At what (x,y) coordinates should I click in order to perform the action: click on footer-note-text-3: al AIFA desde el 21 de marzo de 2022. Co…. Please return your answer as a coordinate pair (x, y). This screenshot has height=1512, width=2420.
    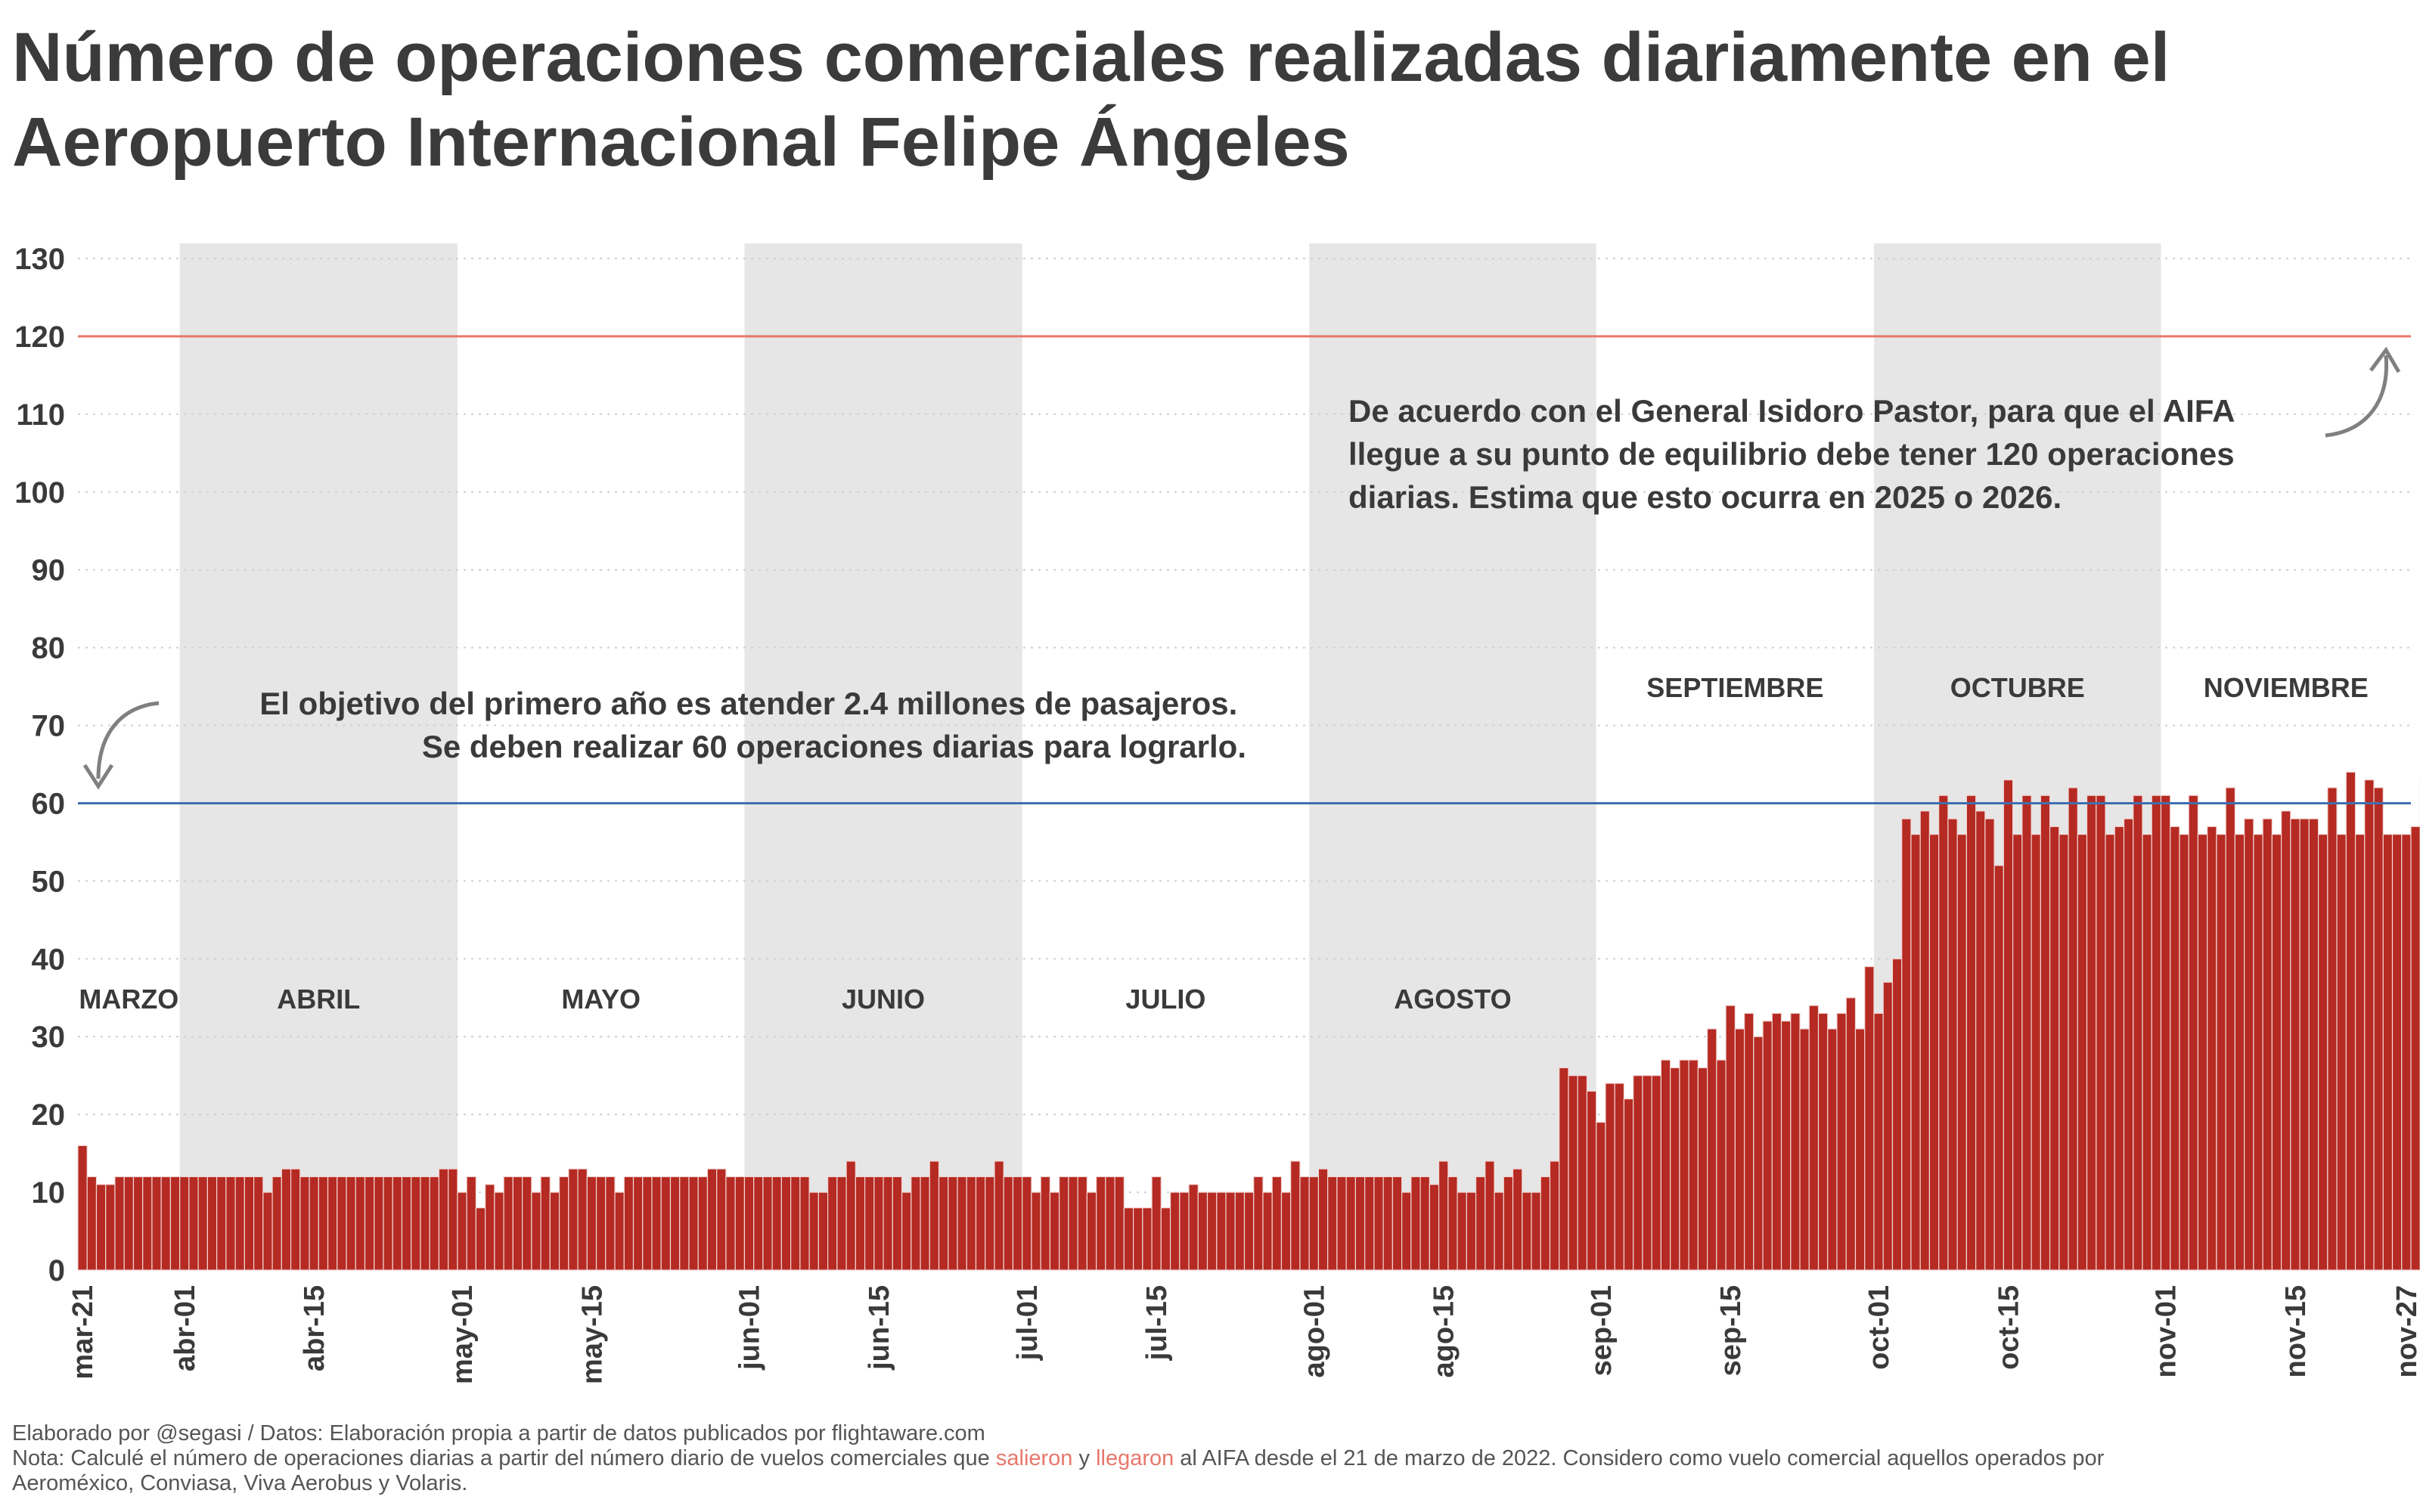
    Looking at the image, I should click on (1639, 1458).